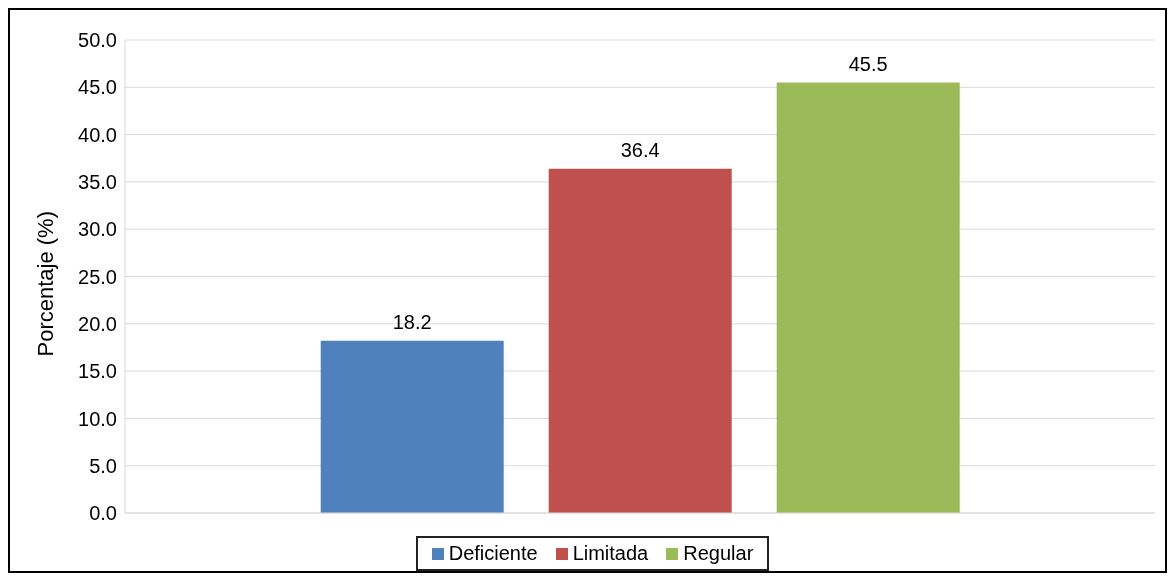  What do you see at coordinates (640, 149) in the screenshot?
I see `data-label: 36.4` at bounding box center [640, 149].